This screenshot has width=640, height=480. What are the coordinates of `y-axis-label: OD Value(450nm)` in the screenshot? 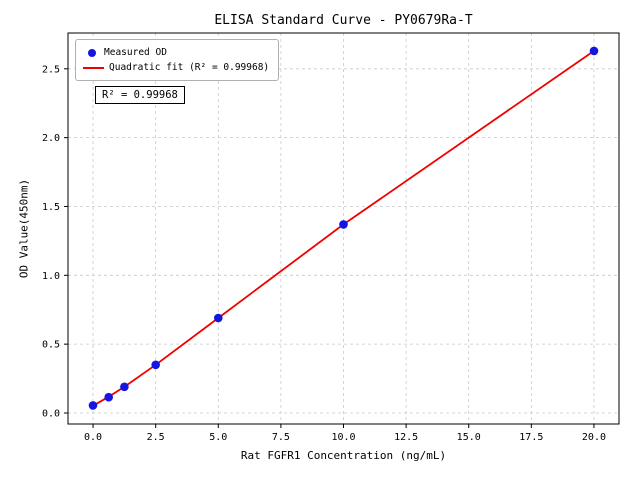 It's located at (24, 228).